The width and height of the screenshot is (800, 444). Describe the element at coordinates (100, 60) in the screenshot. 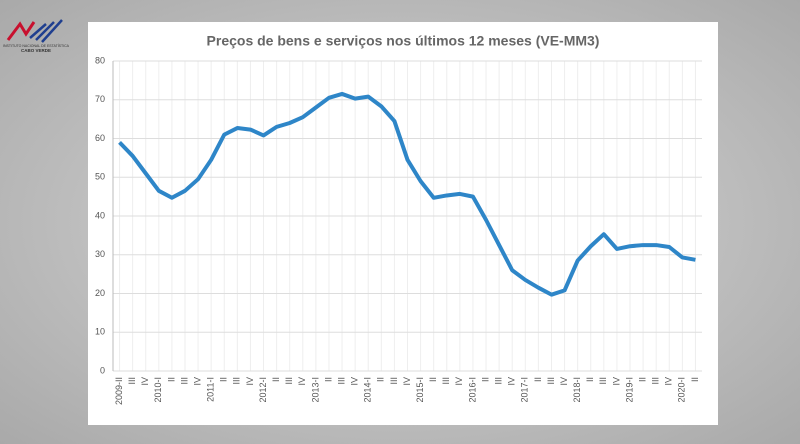

I see `y-tick-label: 80` at that location.